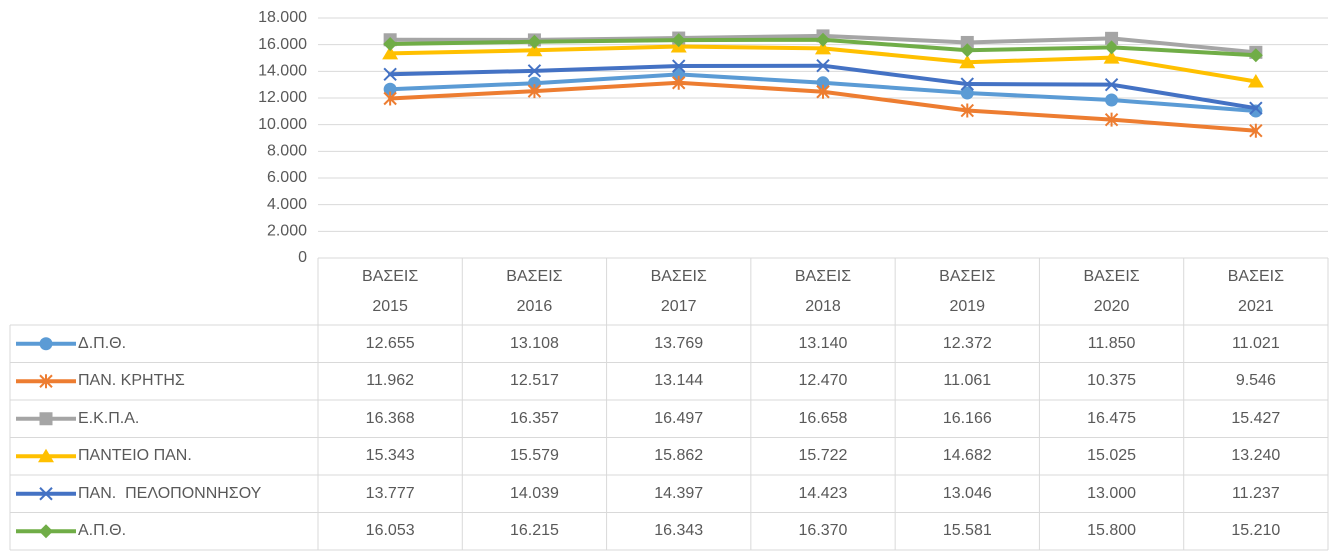 The height and width of the screenshot is (551, 1338). I want to click on x-category-label: ΒΑΣΕΙΣ 2021, so click(1256, 292).